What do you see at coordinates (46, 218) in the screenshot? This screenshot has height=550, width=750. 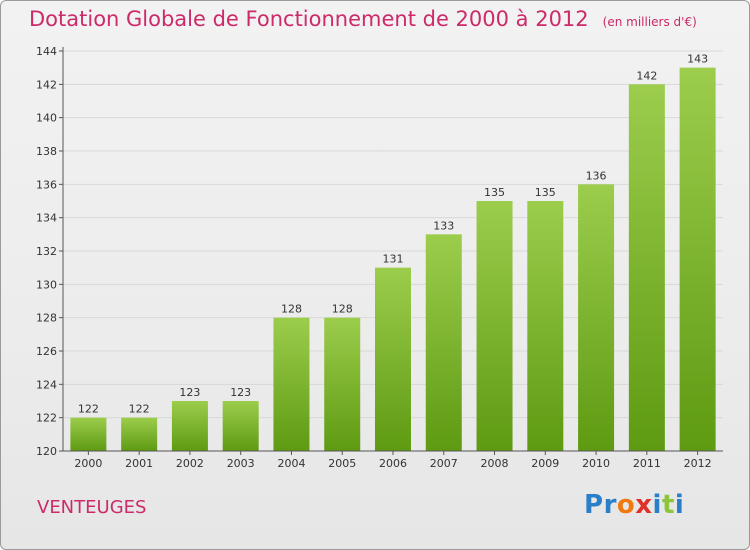 I see `y-tick-label: 134` at bounding box center [46, 218].